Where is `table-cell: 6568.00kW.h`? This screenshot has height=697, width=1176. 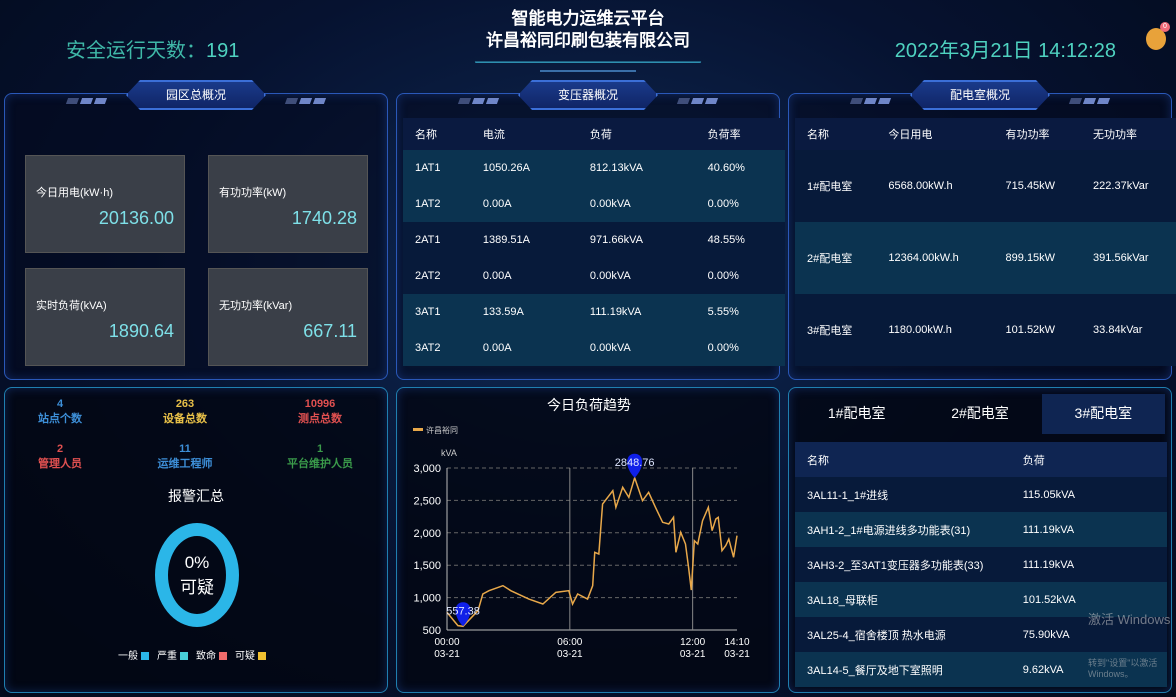
table-cell: 6568.00kW.h is located at coordinates (920, 186).